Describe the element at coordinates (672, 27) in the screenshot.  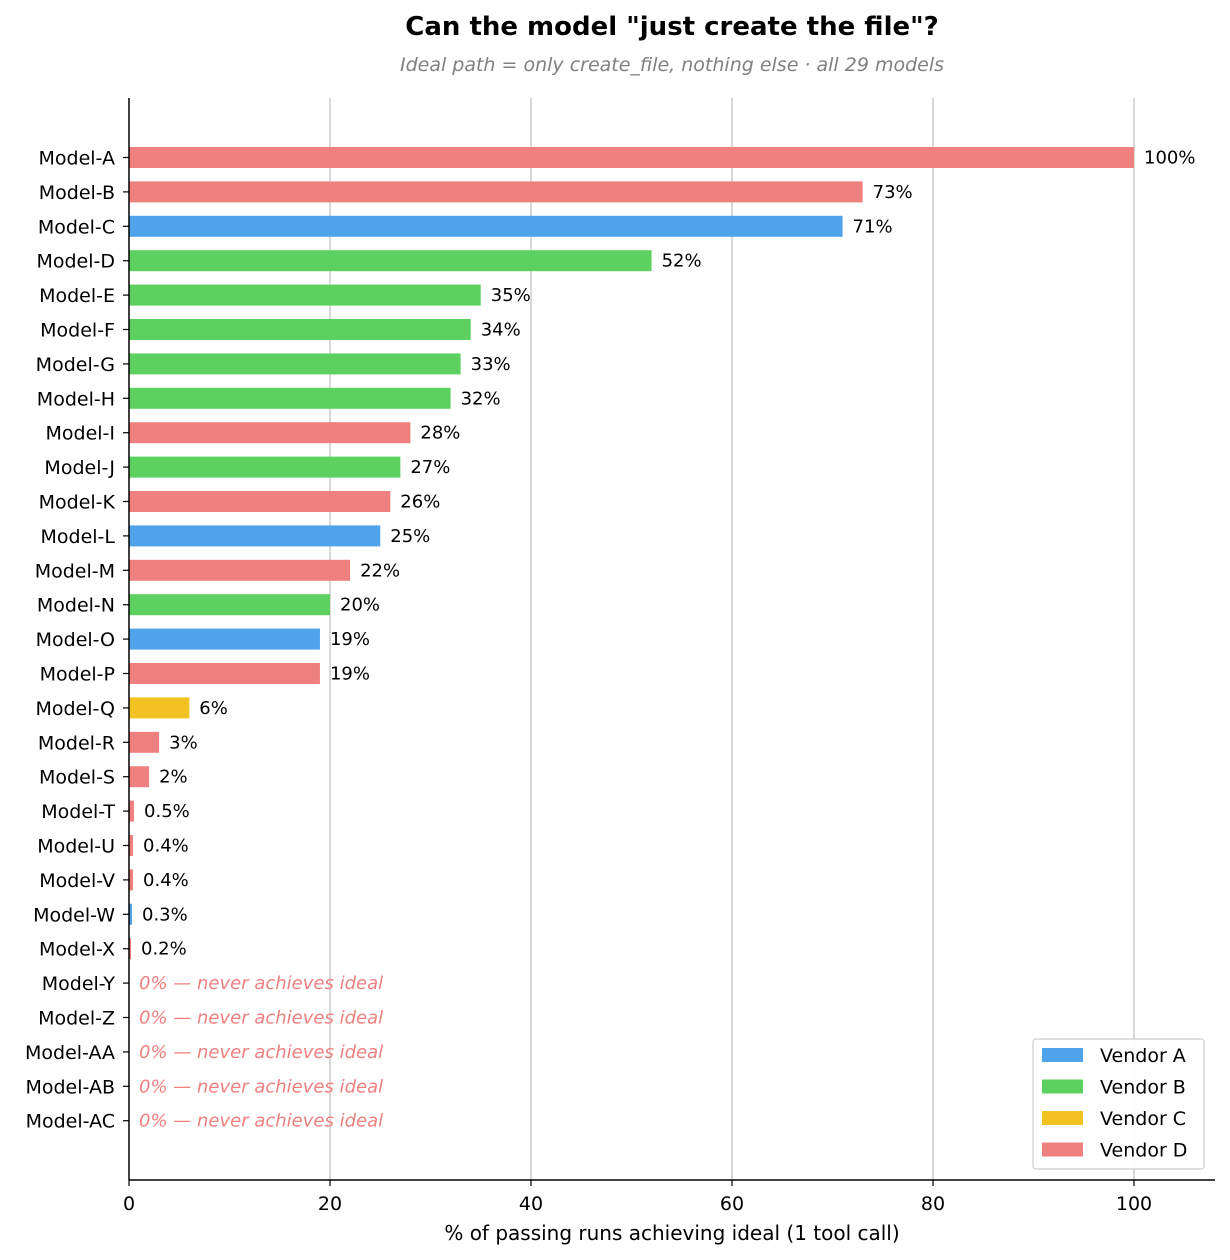
I see `chart-title: Can the model "just create the file"?` at that location.